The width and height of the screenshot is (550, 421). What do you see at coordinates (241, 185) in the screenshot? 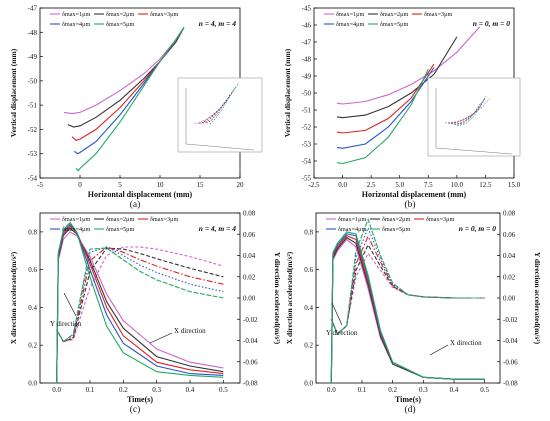
I see `x-tick-label: 20` at bounding box center [241, 185].